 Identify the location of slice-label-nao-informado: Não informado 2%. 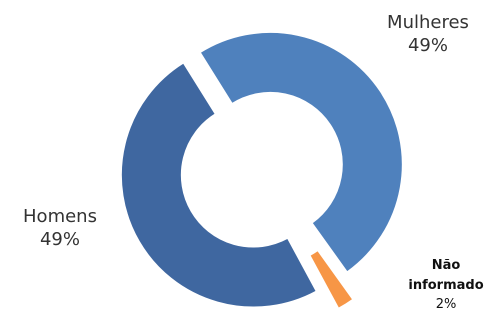
(446, 285).